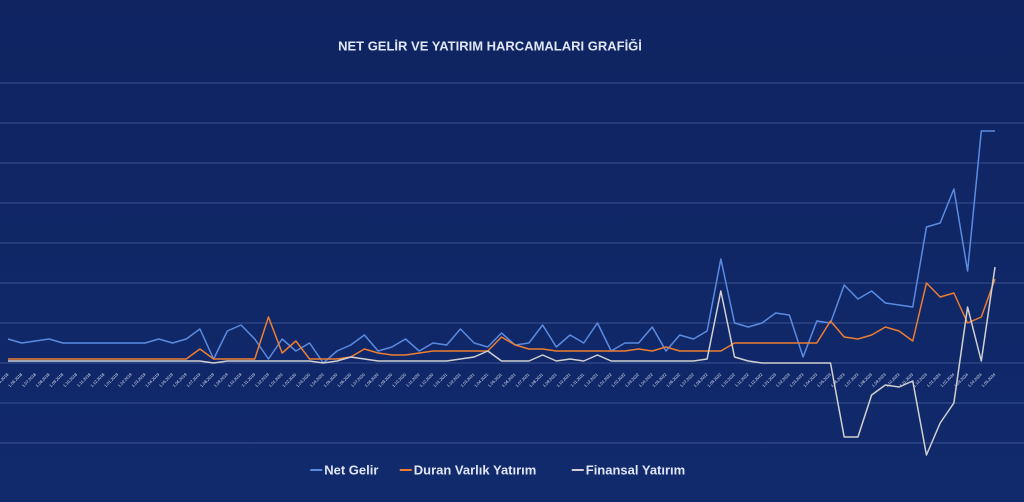 The height and width of the screenshot is (502, 1024). I want to click on x-tick-label: 1.05.2018, so click(5, 379).